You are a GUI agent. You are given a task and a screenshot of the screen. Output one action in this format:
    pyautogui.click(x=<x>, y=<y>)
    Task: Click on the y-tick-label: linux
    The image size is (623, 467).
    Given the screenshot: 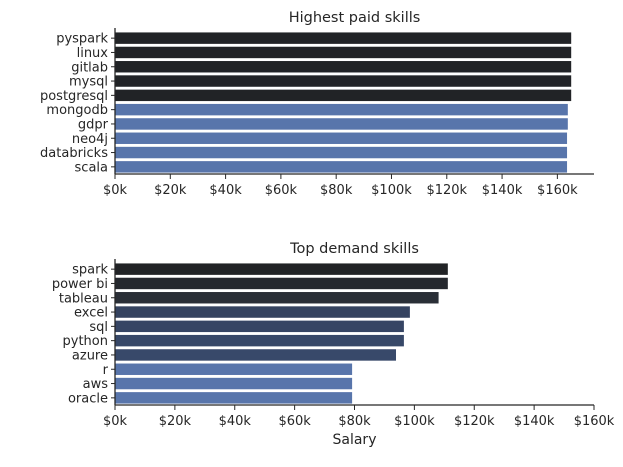 What is the action you would take?
    pyautogui.click(x=93, y=53)
    